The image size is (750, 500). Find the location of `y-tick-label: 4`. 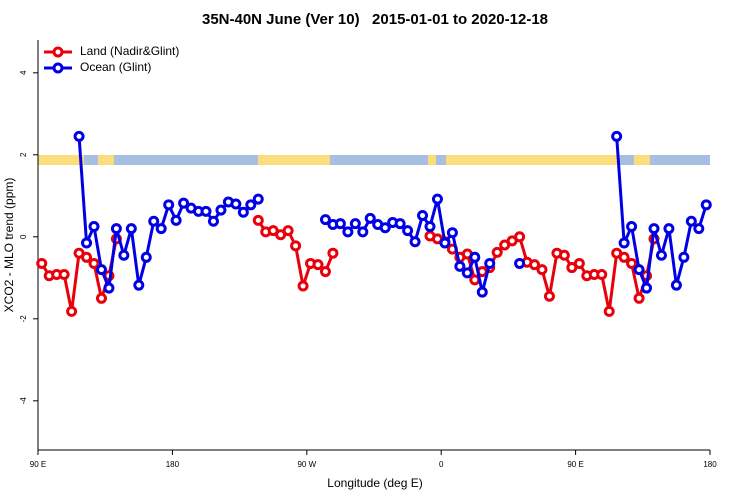

y-tick-label: 4 is located at coordinates (23, 72).